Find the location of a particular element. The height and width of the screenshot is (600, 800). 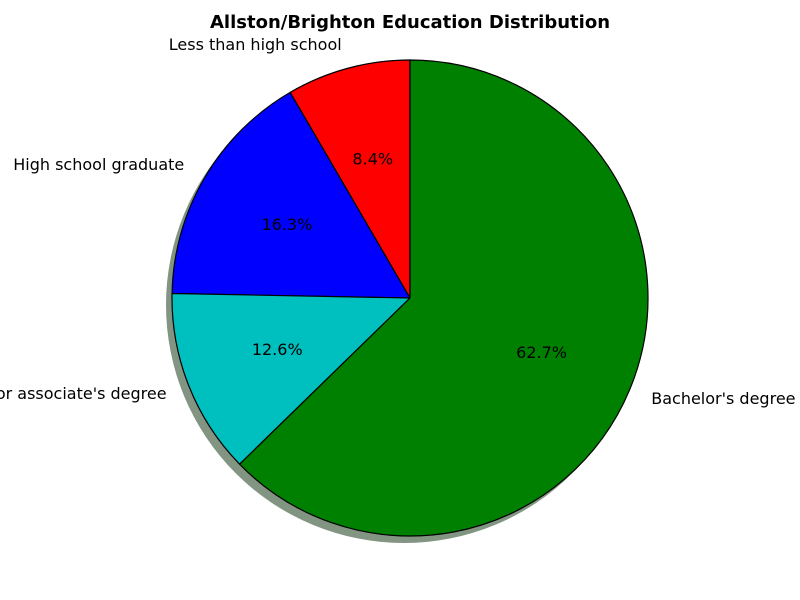

chart-title: Allston/Brighton Education Distribution is located at coordinates (410, 22).